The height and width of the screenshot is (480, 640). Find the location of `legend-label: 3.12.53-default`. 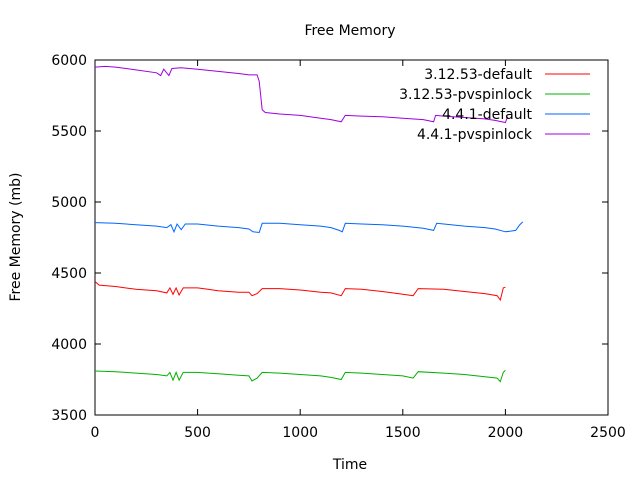

legend-label: 3.12.53-default is located at coordinates (478, 75).